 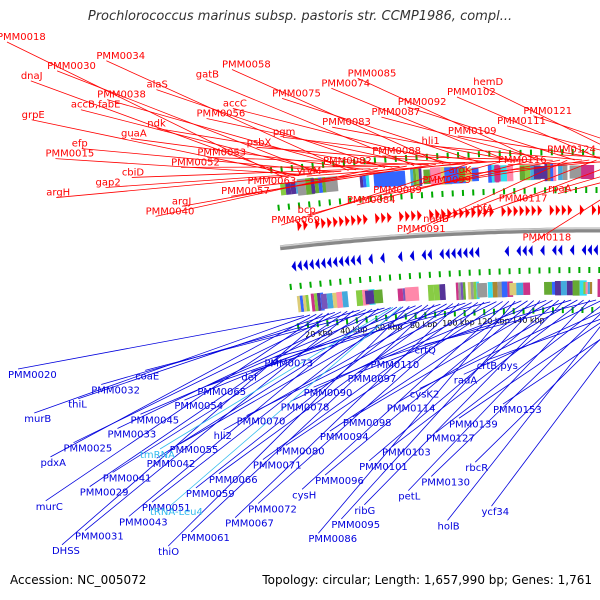 I want to click on reverse-gene-label: PMM0073, so click(x=288, y=363).